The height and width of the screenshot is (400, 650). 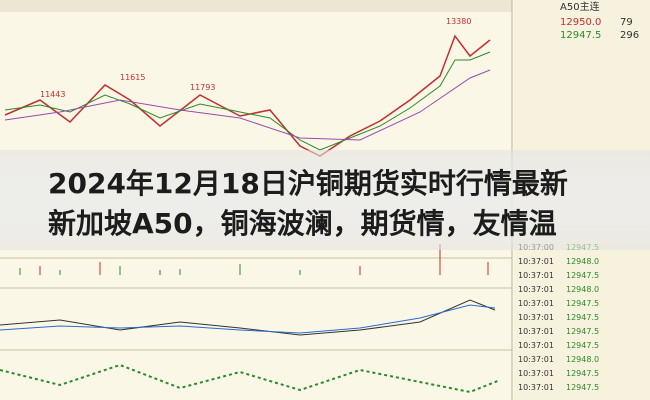 What do you see at coordinates (247, 105) in the screenshot?
I see `ma-line` at bounding box center [247, 105].